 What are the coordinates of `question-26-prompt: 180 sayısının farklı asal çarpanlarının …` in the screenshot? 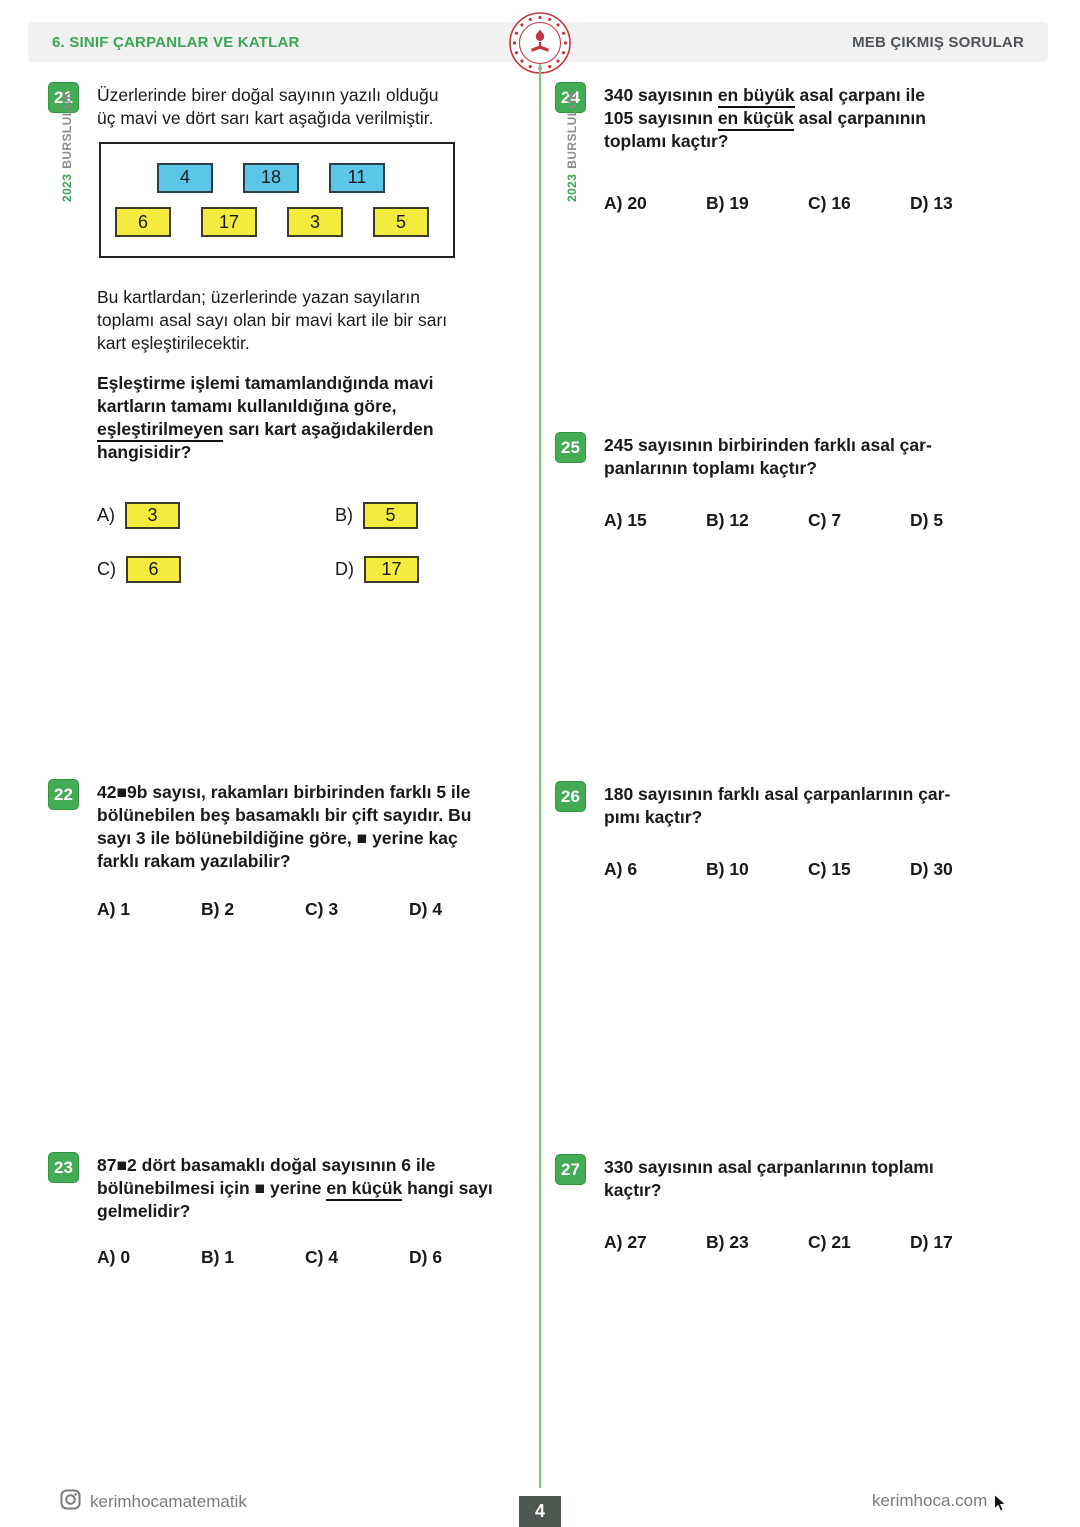 It's located at (777, 805).